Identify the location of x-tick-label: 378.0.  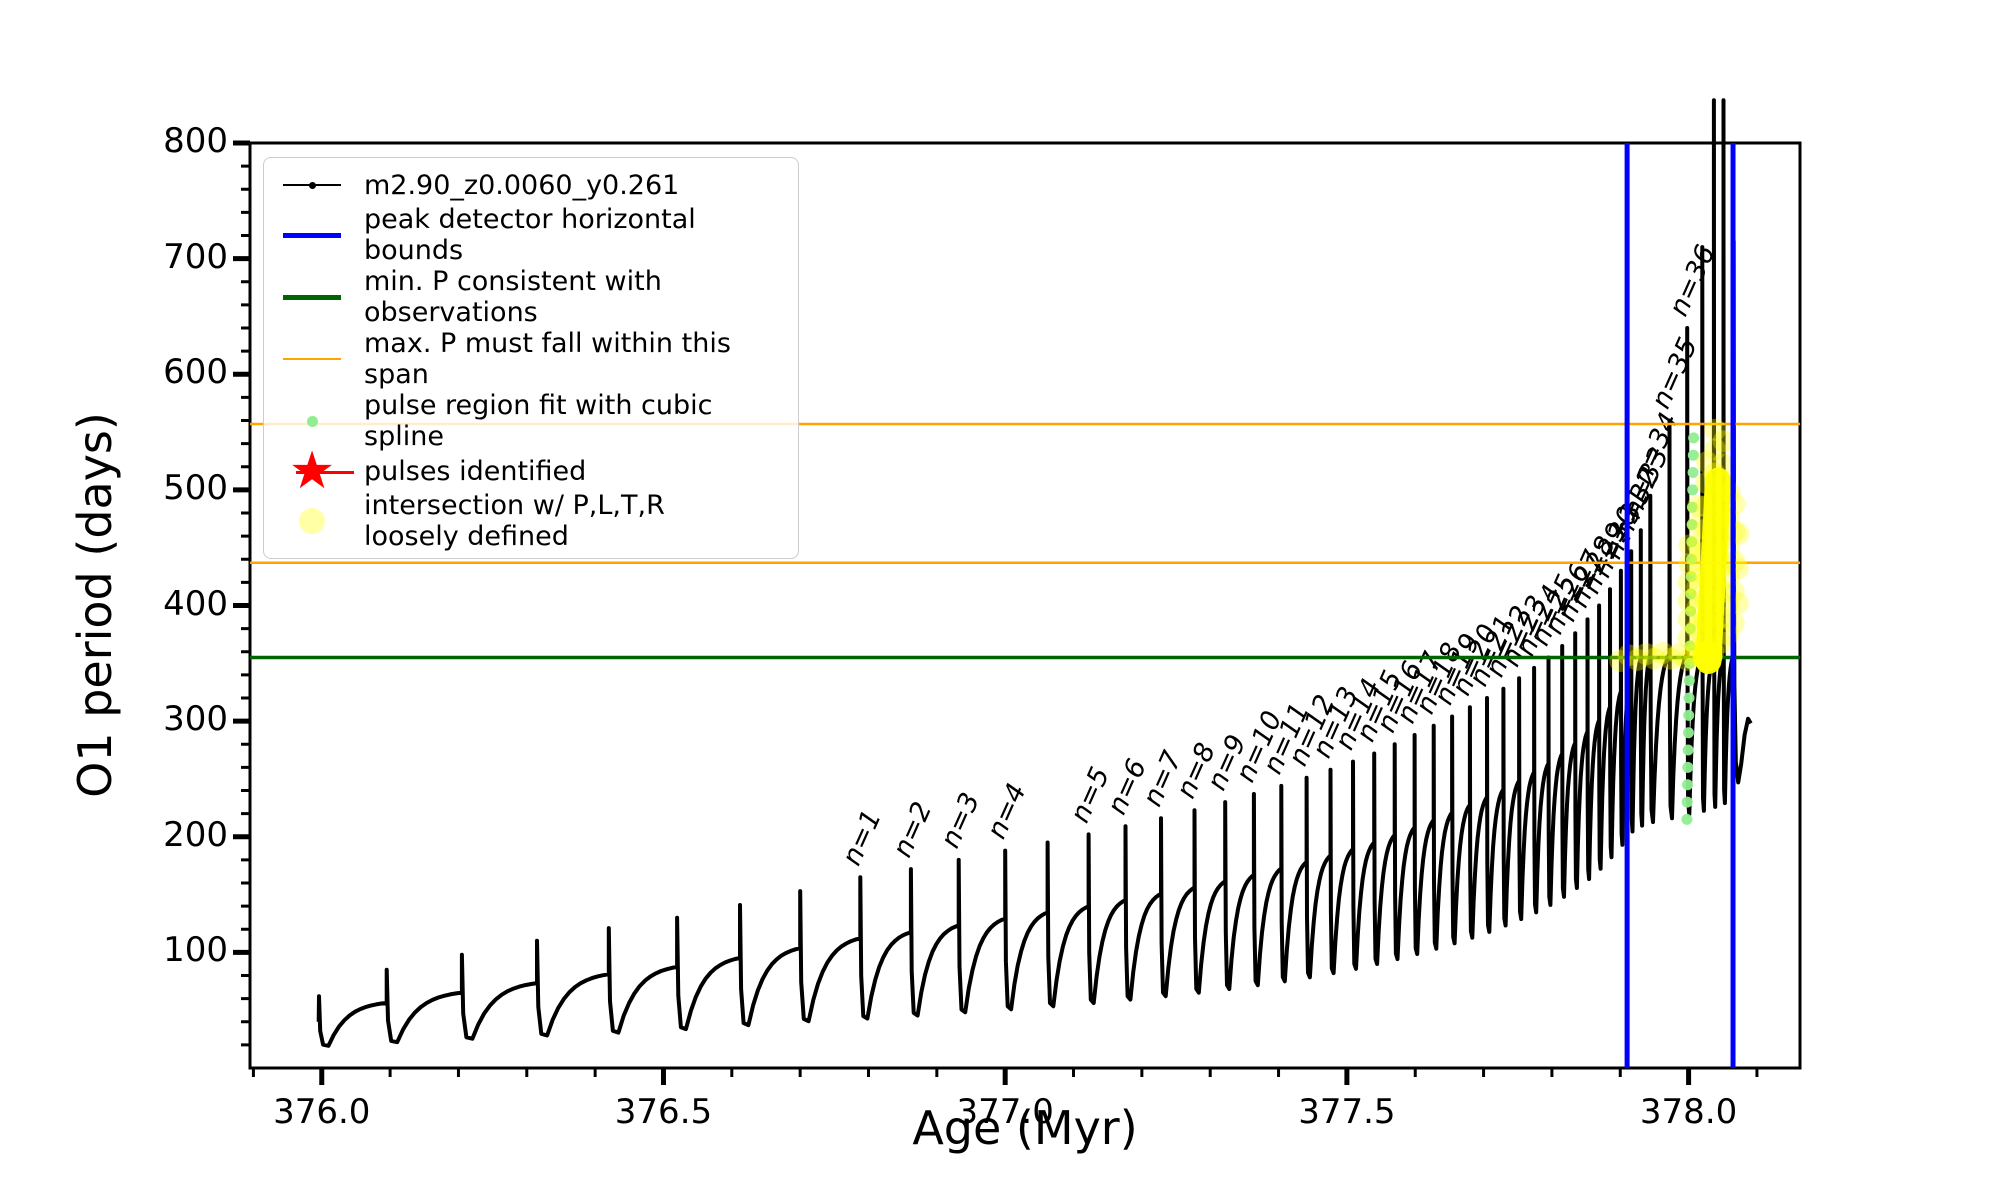
(1688, 1112).